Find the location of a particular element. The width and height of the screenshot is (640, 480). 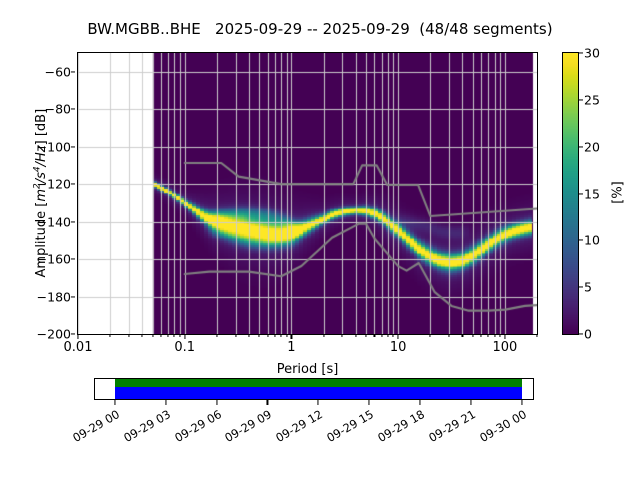

x-axis-label: Period [s] is located at coordinates (307, 369).